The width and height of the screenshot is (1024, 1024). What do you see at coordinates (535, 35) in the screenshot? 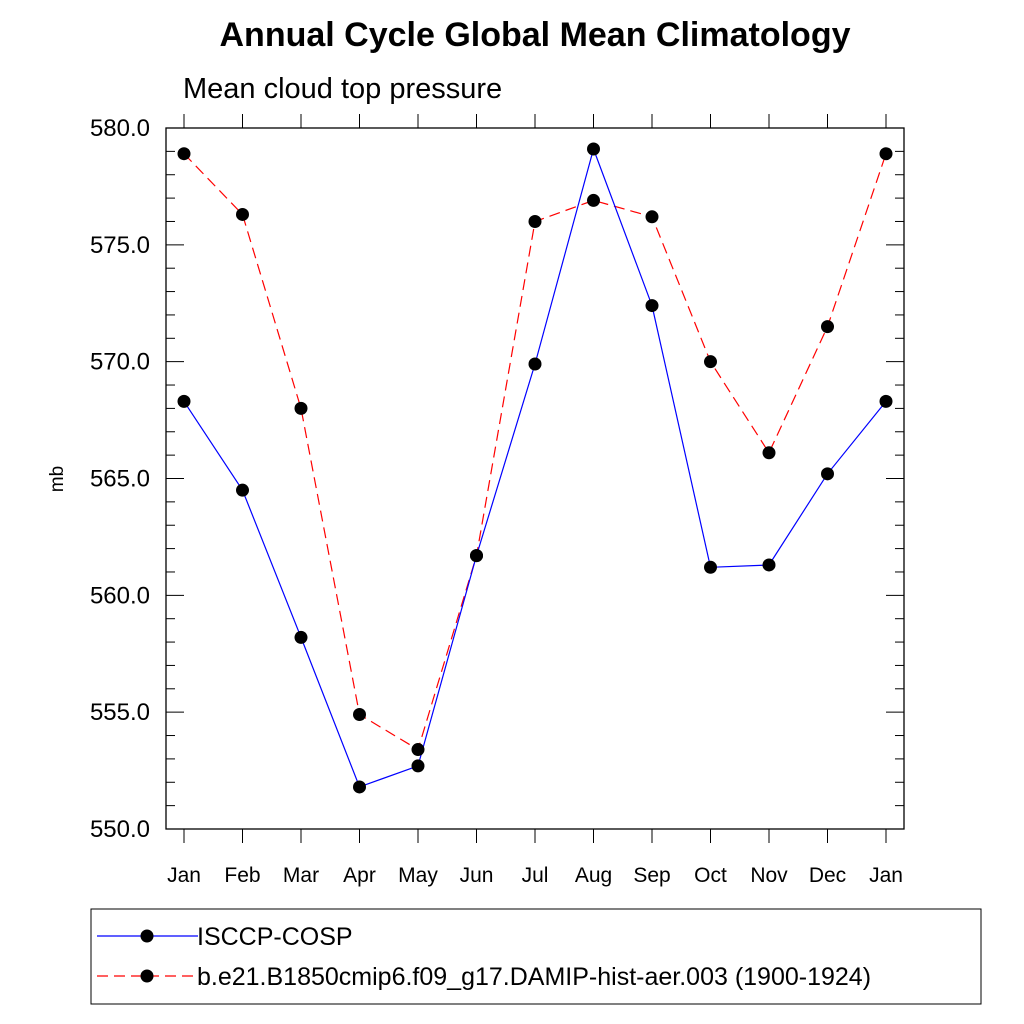
I see `chart-title: Annual Cycle Global Mean Climatology` at bounding box center [535, 35].